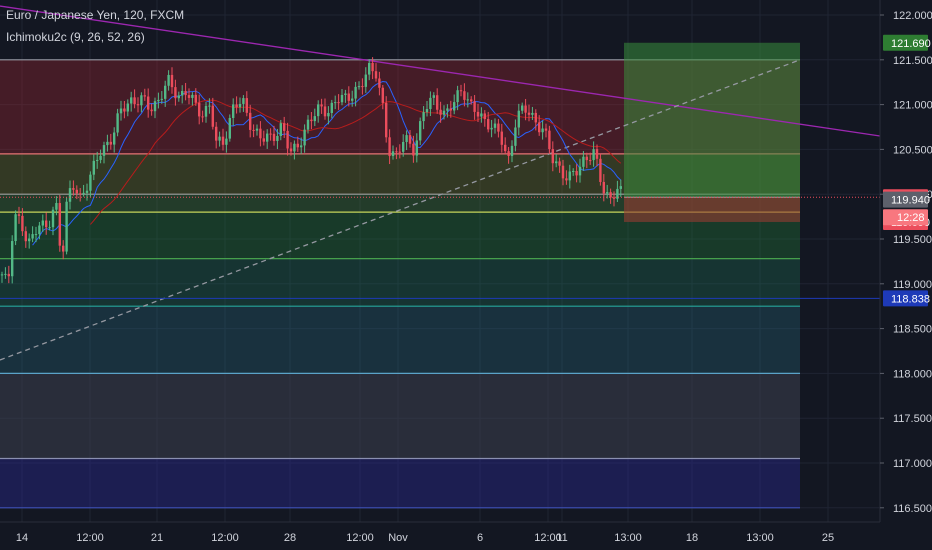 This screenshot has height=550, width=932. I want to click on time-axis, so click(466, 536).